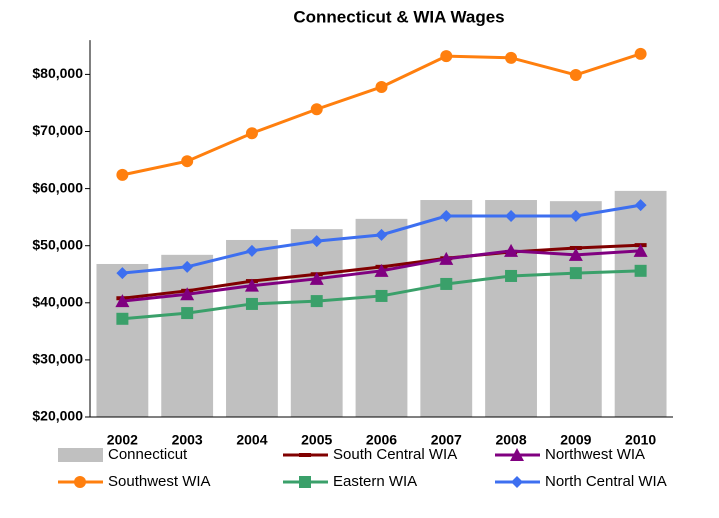  Describe the element at coordinates (57, 187) in the screenshot. I see `y-tick-label: $60,000` at that location.